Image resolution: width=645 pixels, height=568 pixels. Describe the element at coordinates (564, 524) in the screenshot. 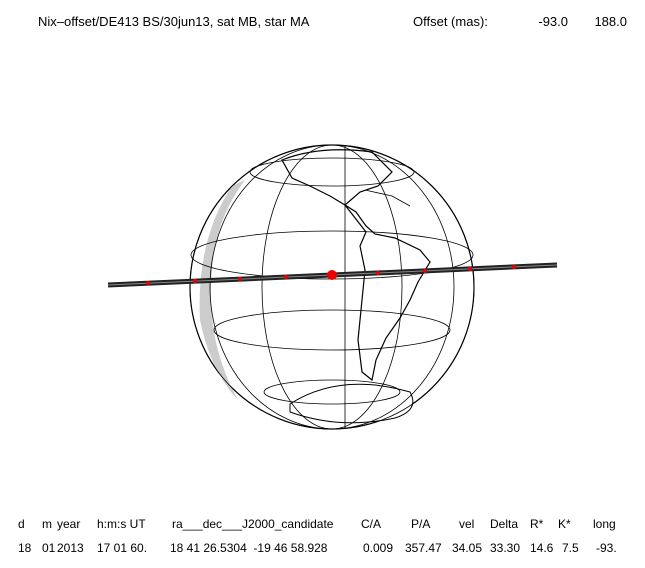

I see `column-header: K*` at that location.